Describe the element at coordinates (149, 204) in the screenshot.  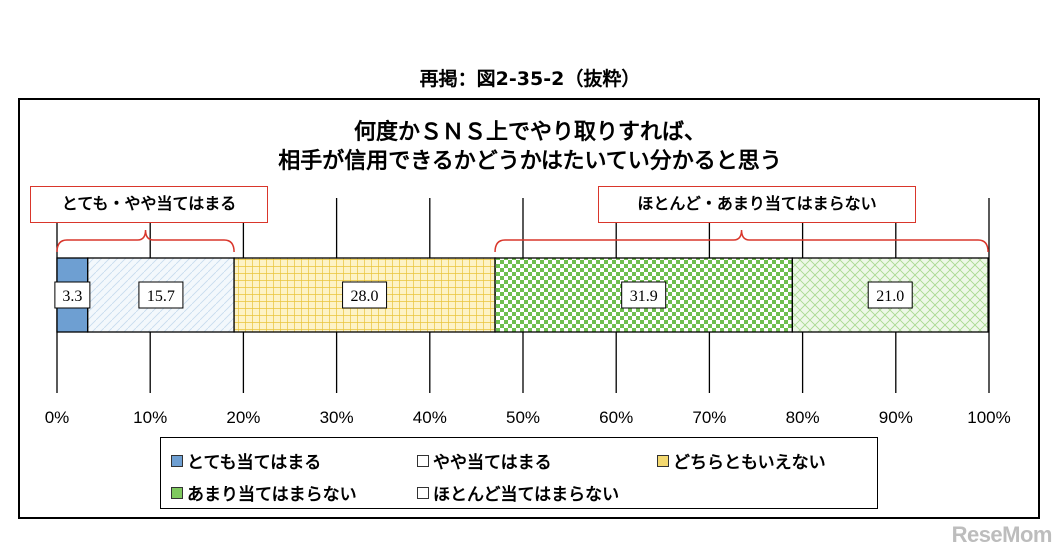
I see `agree-annotation-box: とても・やや当てはまる` at that location.